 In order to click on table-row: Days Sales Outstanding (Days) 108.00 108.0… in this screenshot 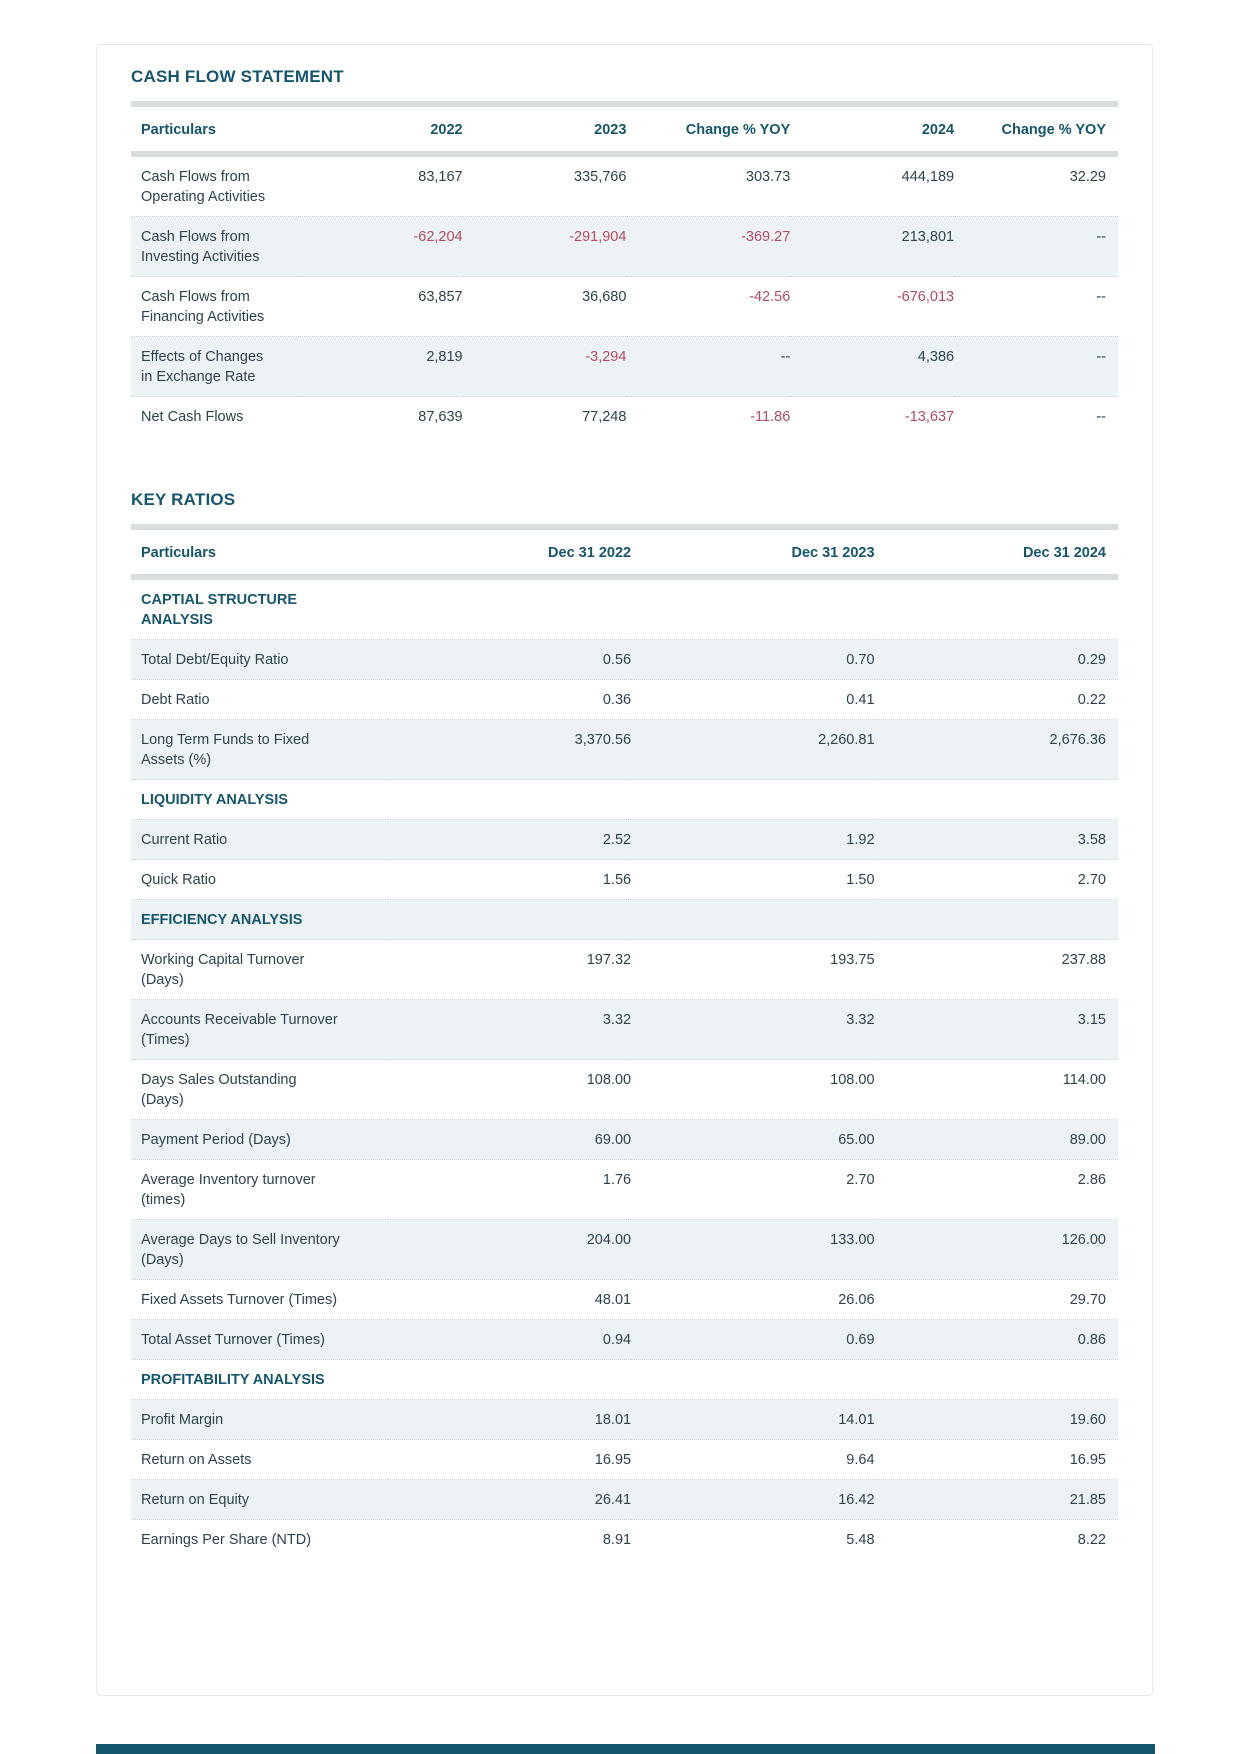, I will do `click(624, 1089)`.